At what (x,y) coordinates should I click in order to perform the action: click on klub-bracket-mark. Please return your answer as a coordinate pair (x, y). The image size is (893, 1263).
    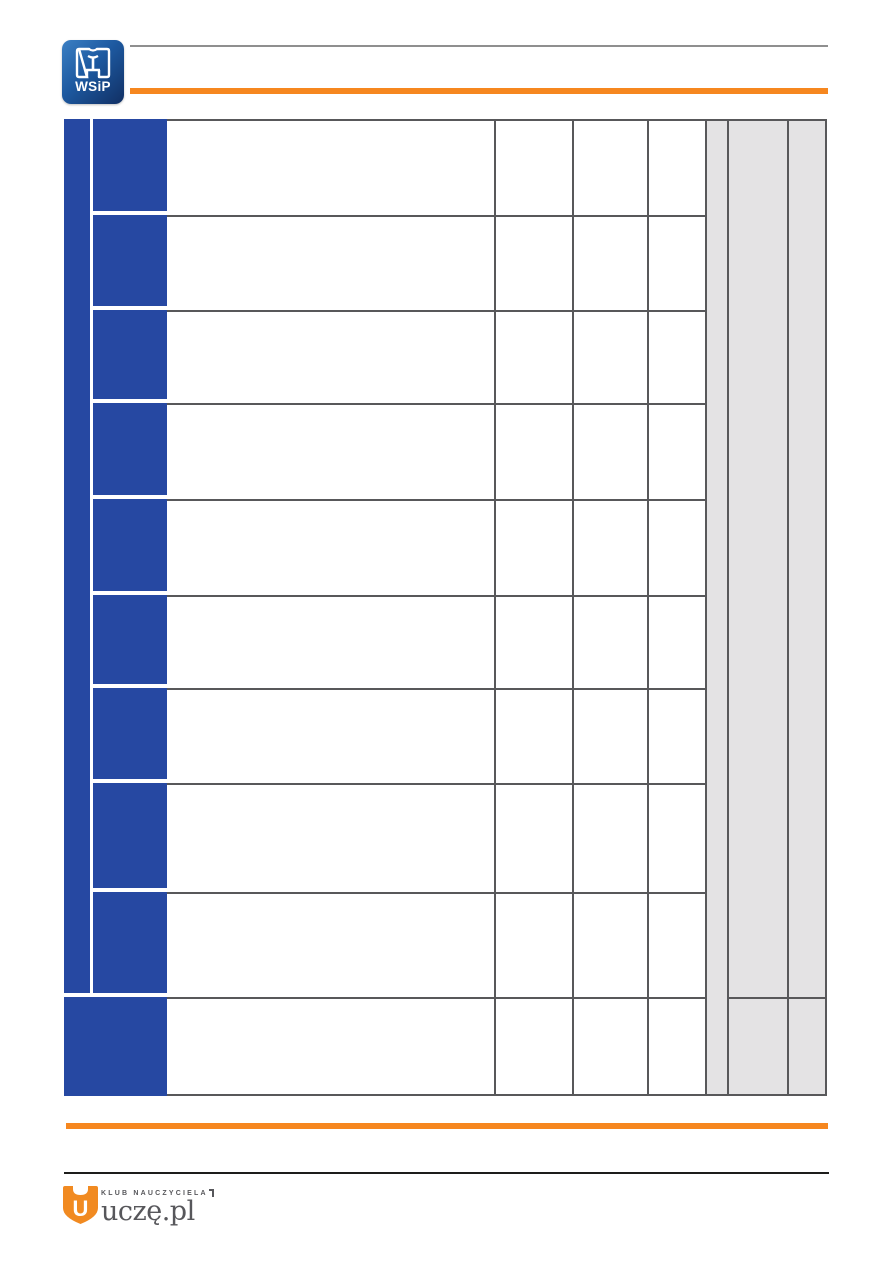
    Looking at the image, I should click on (211, 1193).